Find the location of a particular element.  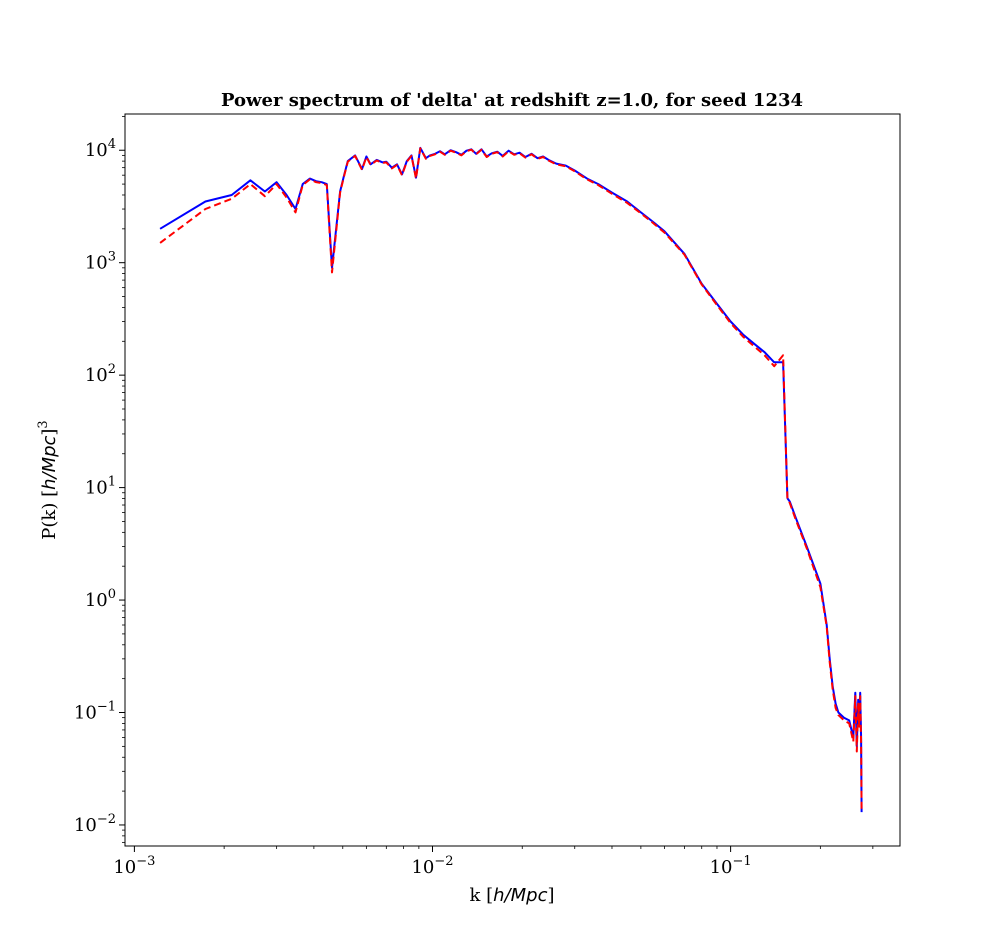

y-tick-label-5: 10² is located at coordinates (100, 374).